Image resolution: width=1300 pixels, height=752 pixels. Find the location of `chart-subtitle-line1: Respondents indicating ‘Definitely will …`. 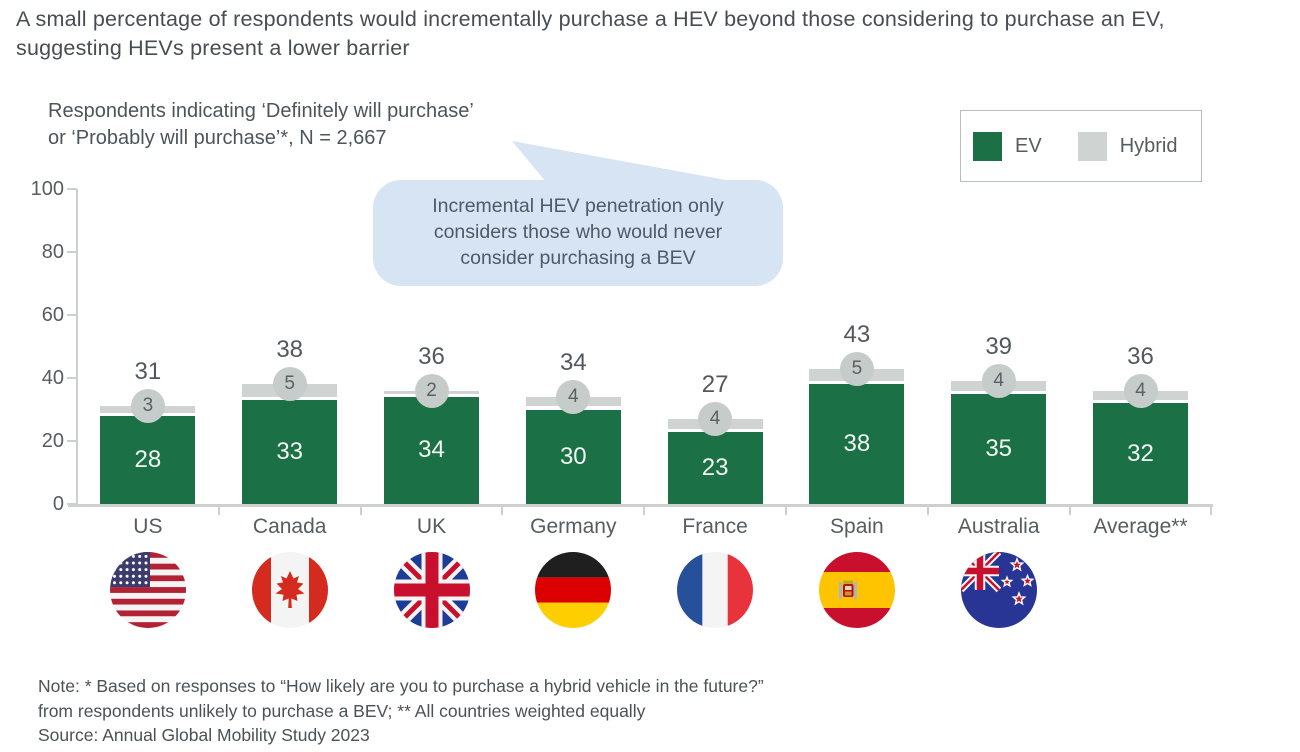

chart-subtitle-line1: Respondents indicating ‘Definitely will … is located at coordinates (261, 111).